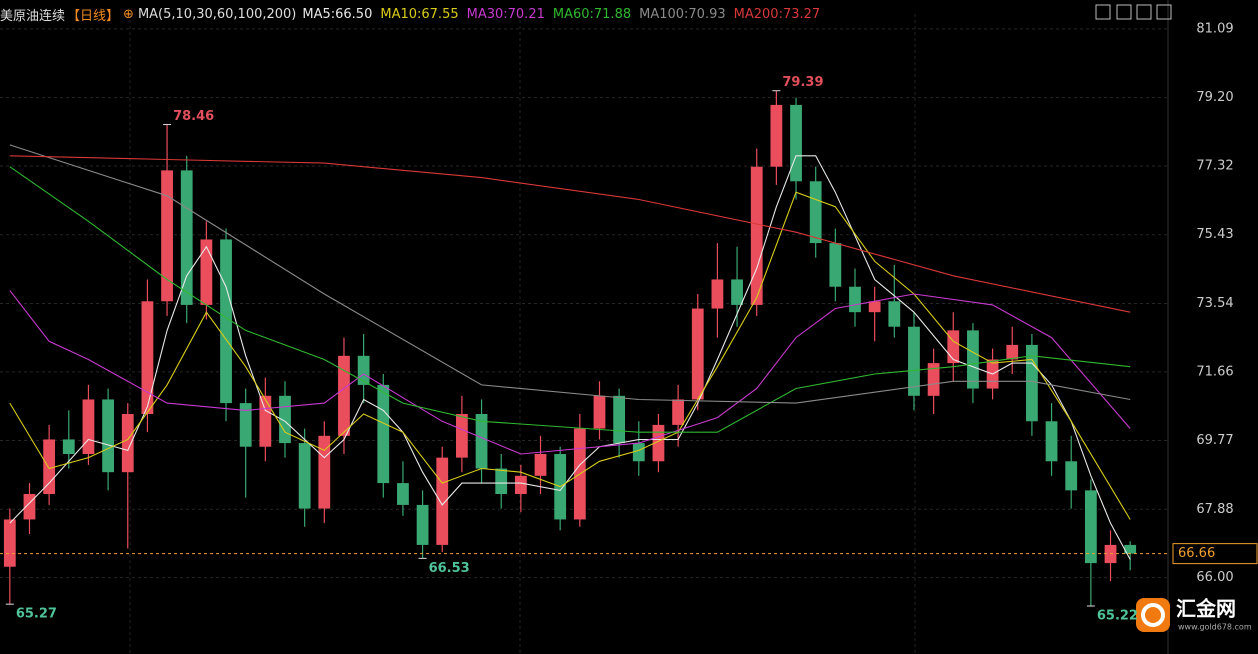  Describe the element at coordinates (1214, 234) in the screenshot. I see `y-tick-label: 75.43` at that location.